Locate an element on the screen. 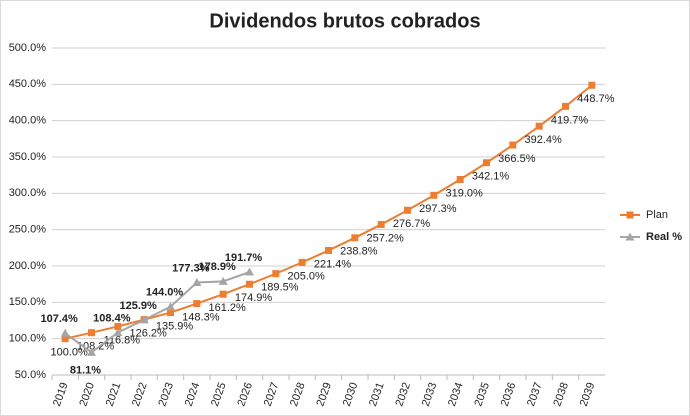 The height and width of the screenshot is (416, 690). data-label: 126.2% is located at coordinates (149, 334).